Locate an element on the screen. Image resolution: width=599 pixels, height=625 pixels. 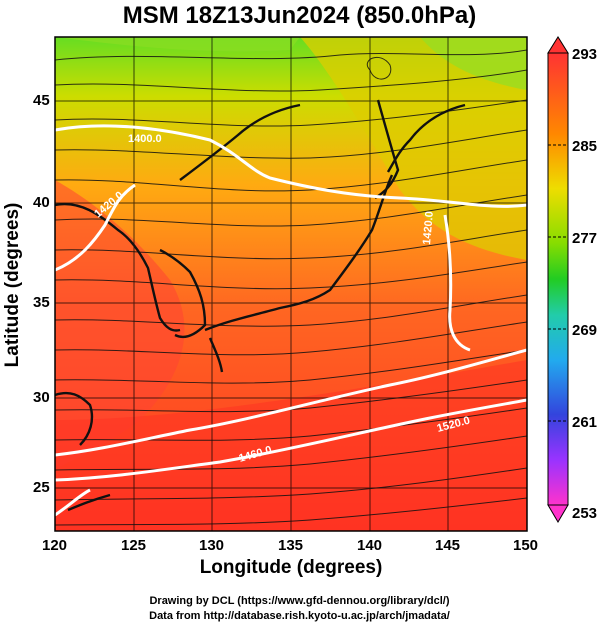
colorbar-label-277: 277 is located at coordinates (585, 238).